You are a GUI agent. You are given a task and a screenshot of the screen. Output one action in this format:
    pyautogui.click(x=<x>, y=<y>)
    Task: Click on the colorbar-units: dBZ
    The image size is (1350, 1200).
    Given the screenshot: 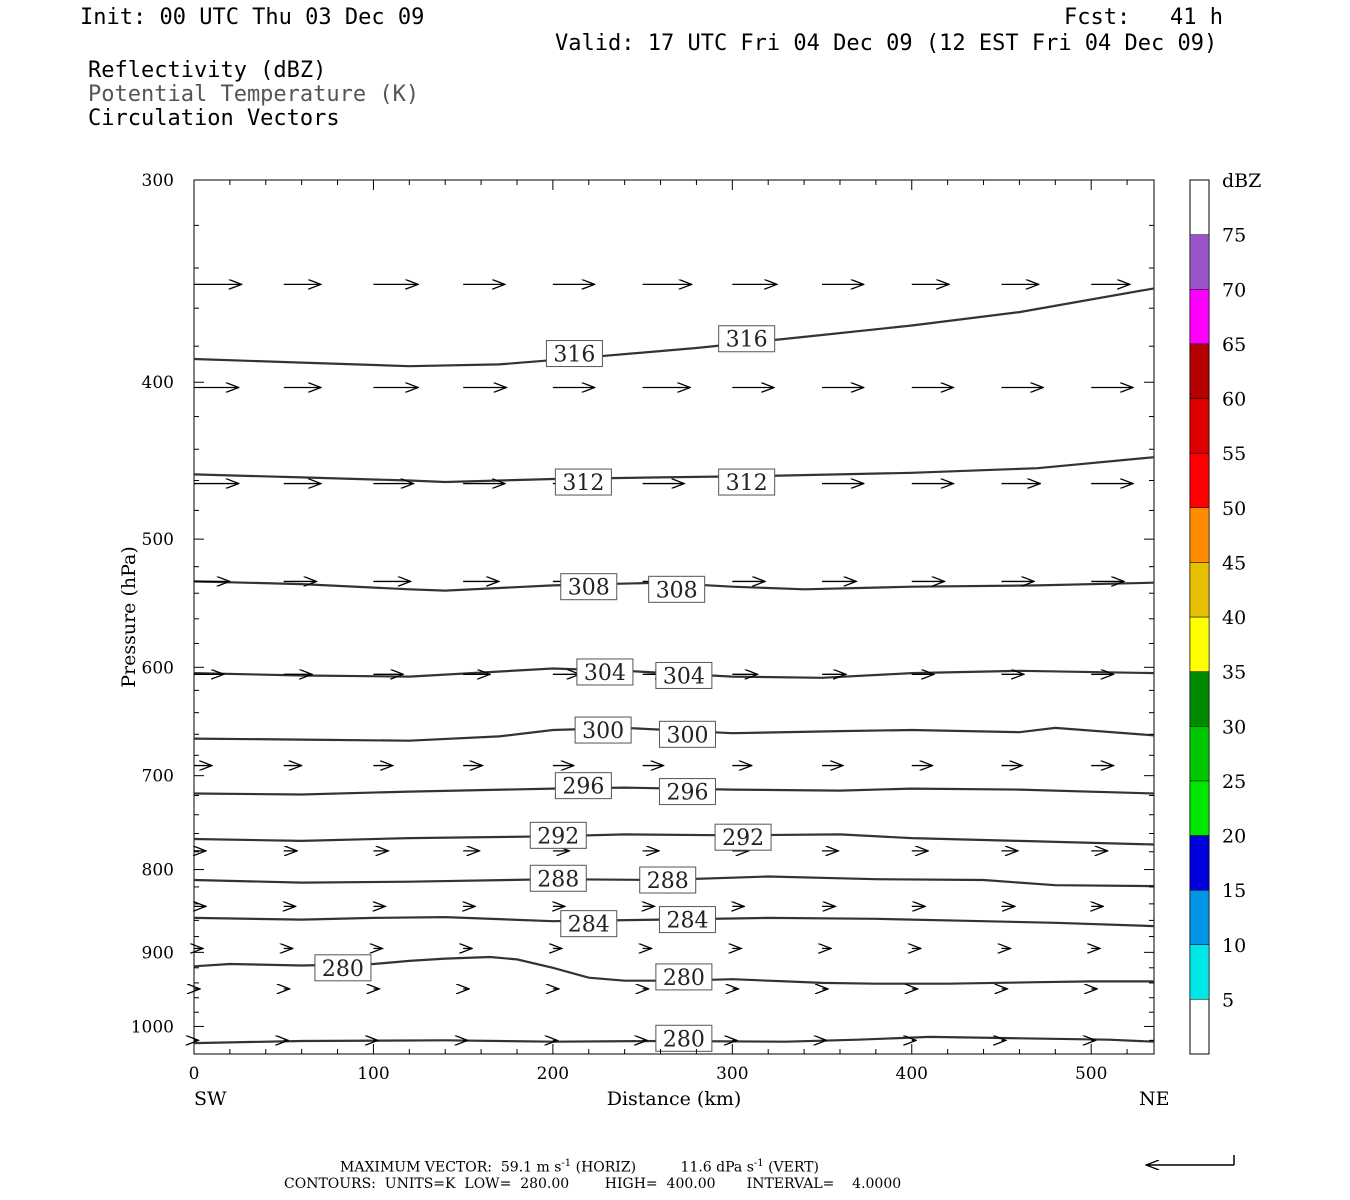 What is the action you would take?
    pyautogui.click(x=1241, y=181)
    